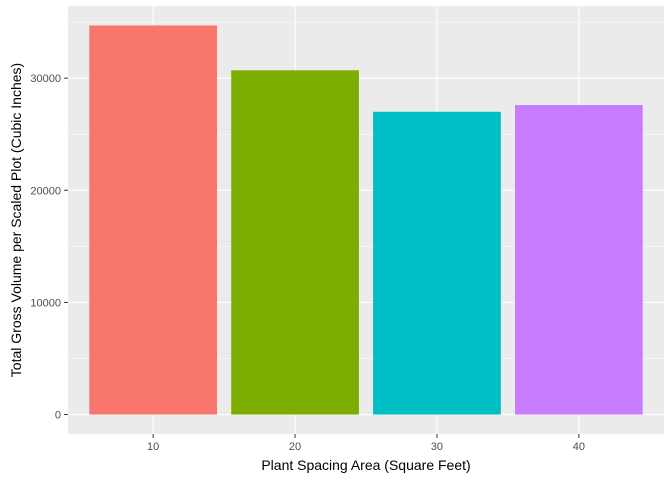 This screenshot has width=672, height=480. What do you see at coordinates (153, 447) in the screenshot?
I see `x-tick-label: 10` at bounding box center [153, 447].